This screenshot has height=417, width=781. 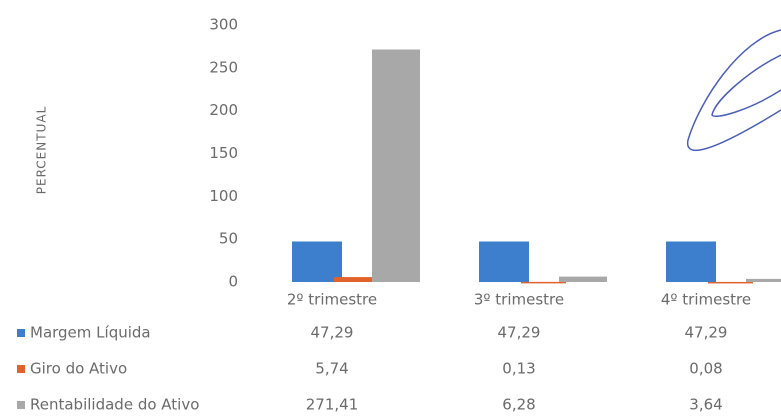 What do you see at coordinates (518, 369) in the screenshot?
I see `value-label: 0,13` at bounding box center [518, 369].